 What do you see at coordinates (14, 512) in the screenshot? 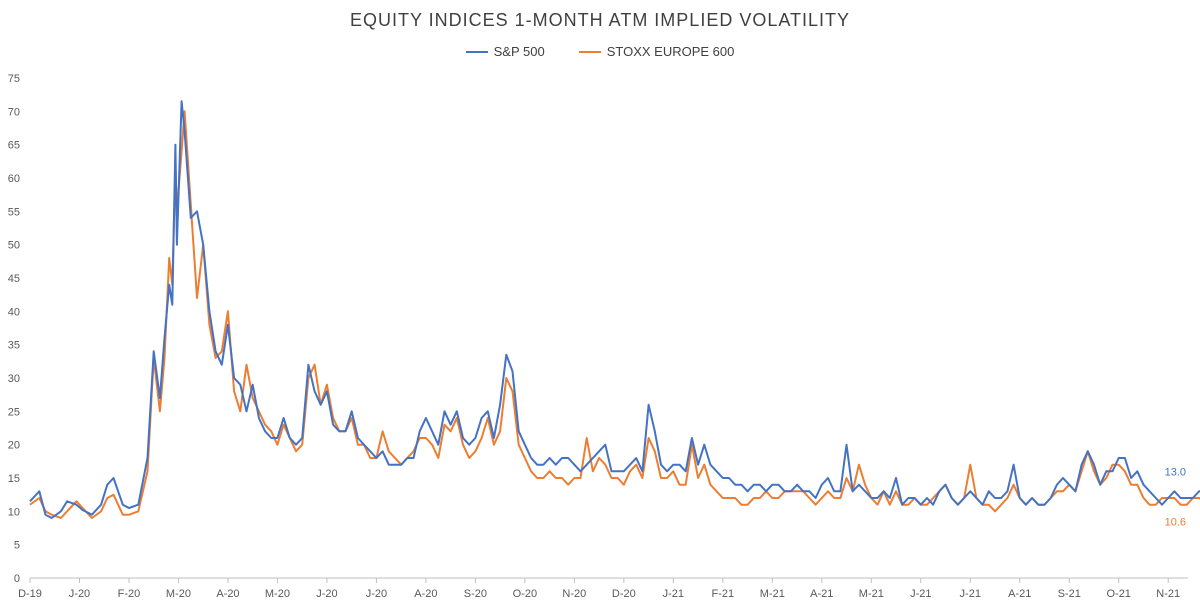
I see `y-tick-label: 10` at bounding box center [14, 512].